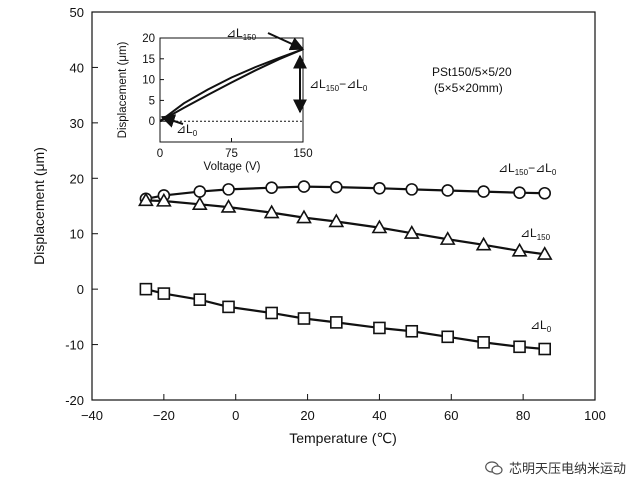 The height and width of the screenshot is (491, 640). Describe the element at coordinates (567, 468) in the screenshot. I see `watermark-text: 芯明天压电纳米运动` at that location.